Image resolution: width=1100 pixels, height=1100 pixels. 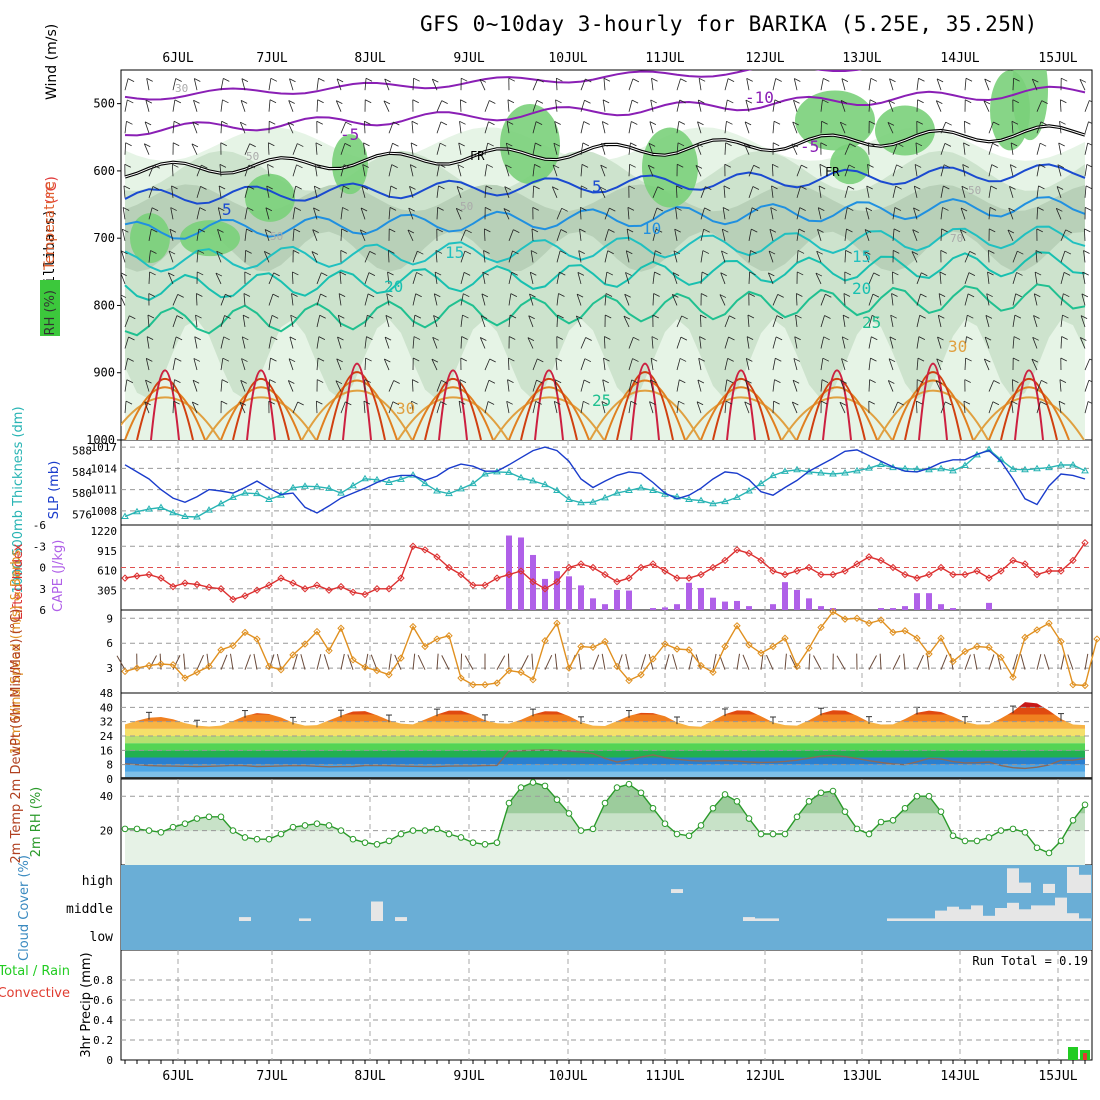 What do you see at coordinates (567, 1076) in the screenshot?
I see `bottom-day-label: 10JUL` at bounding box center [567, 1076].